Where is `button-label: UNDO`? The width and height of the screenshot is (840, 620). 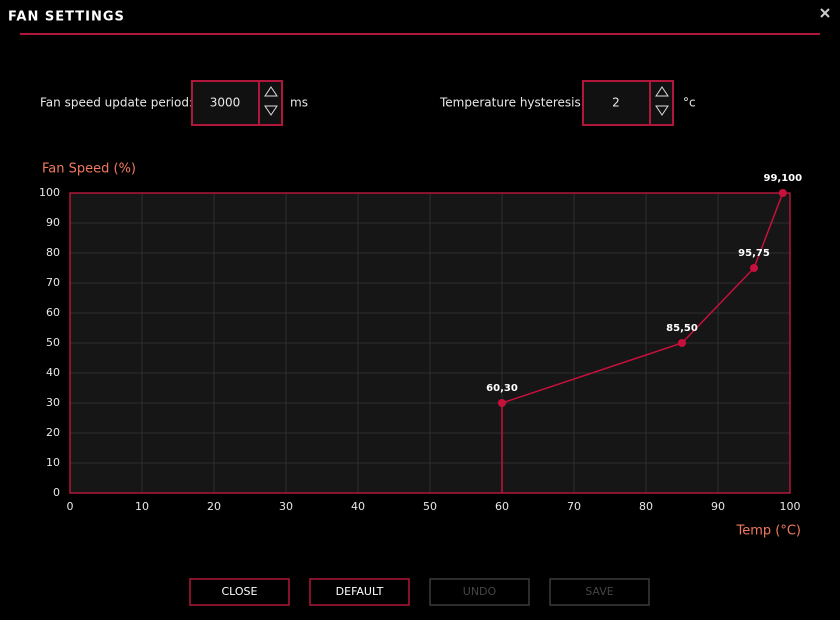
button-label: UNDO is located at coordinates (480, 591).